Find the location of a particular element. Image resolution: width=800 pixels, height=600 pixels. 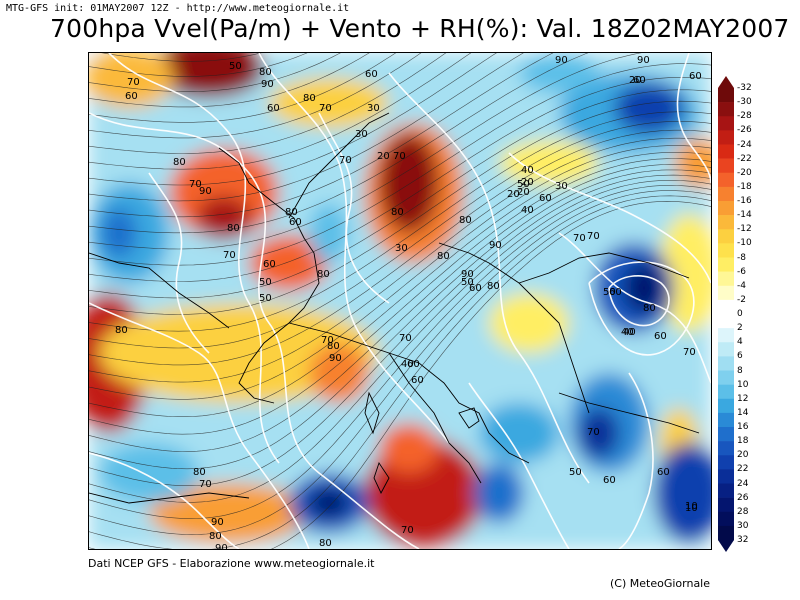

colorbar-tick-label: 14 is located at coordinates (743, 412).